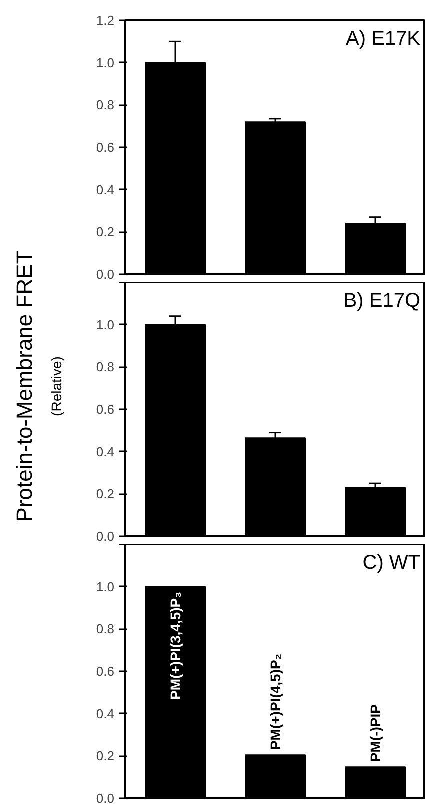 The image size is (425, 806). Describe the element at coordinates (176, 646) in the screenshot. I see `x-tick-label: PM(+)PI(3,4,5)P₃` at that location.